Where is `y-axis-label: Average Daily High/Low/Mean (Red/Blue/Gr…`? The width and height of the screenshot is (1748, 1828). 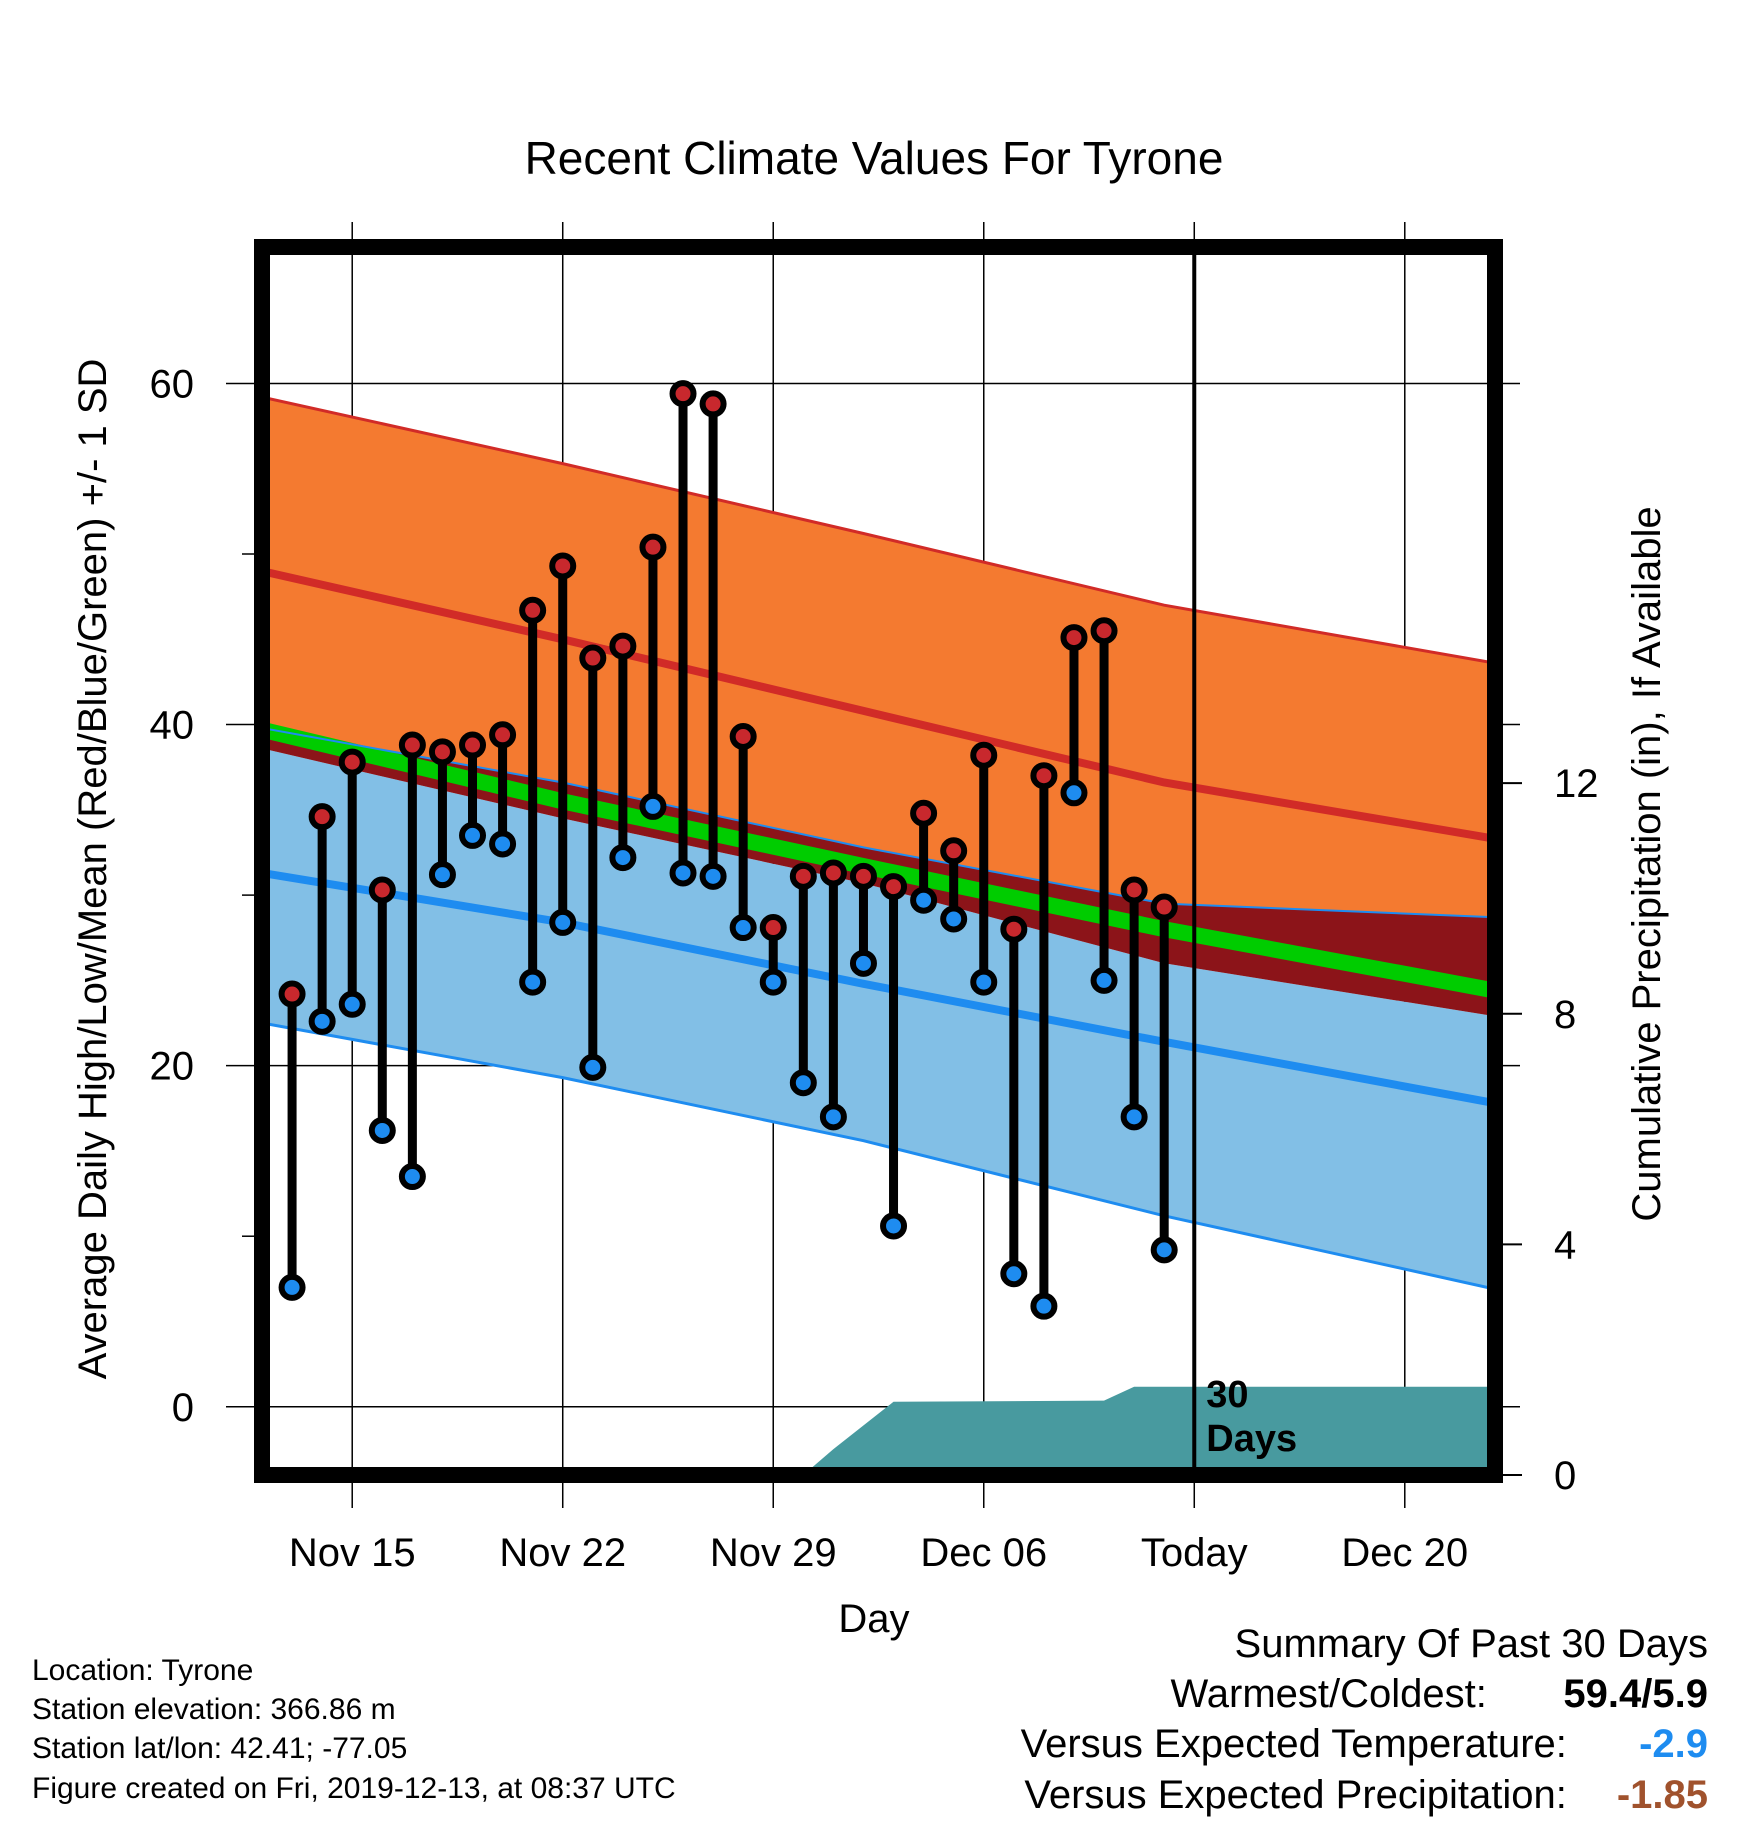 y-axis-label: Average Daily High/Low/Mean (Red/Blue/Gr… is located at coordinates (93, 869).